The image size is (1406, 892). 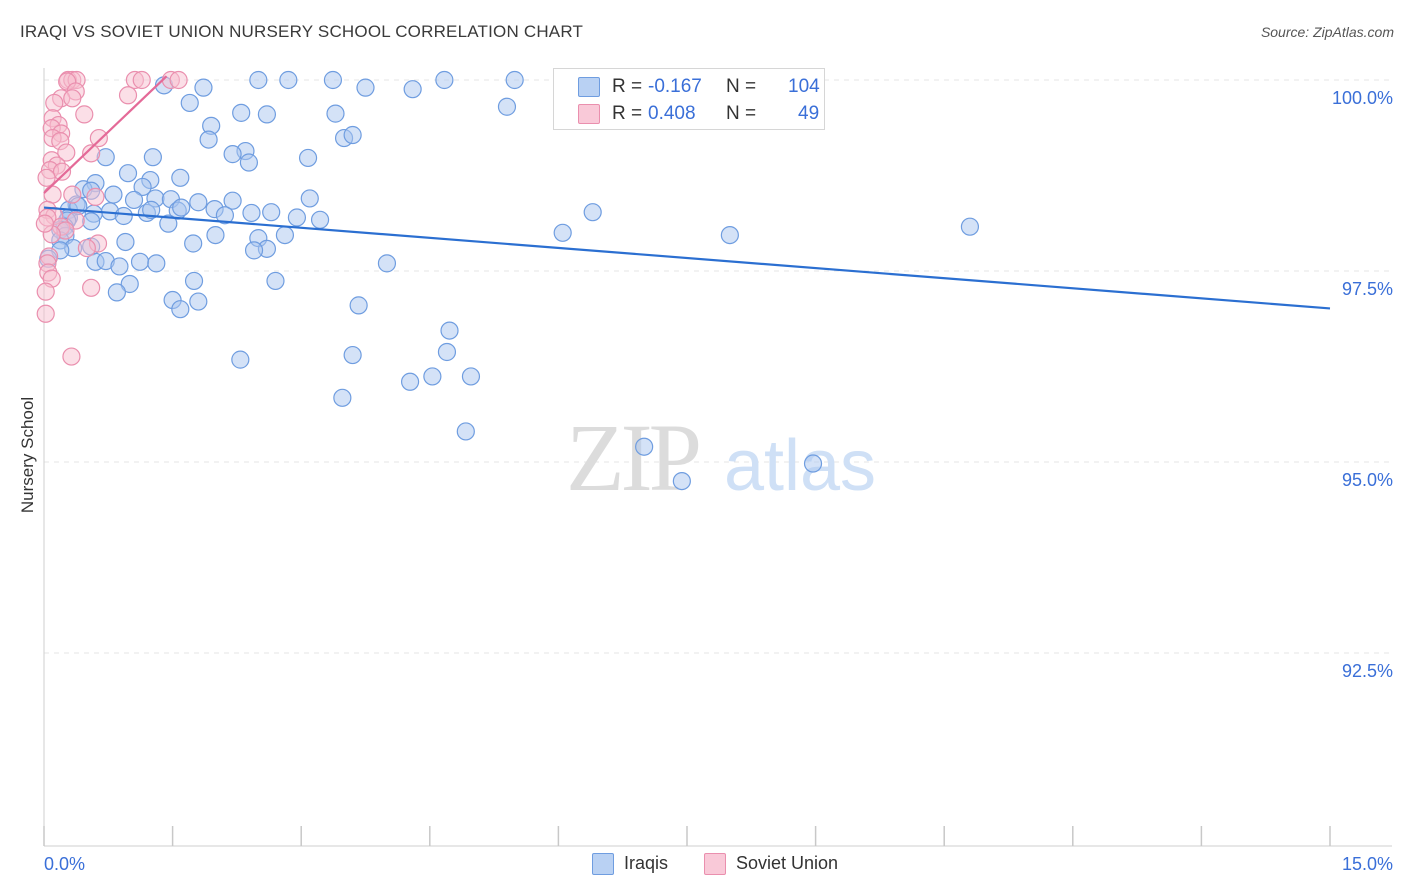 I want to click on iraqis-swatch, so click(x=589, y=87).